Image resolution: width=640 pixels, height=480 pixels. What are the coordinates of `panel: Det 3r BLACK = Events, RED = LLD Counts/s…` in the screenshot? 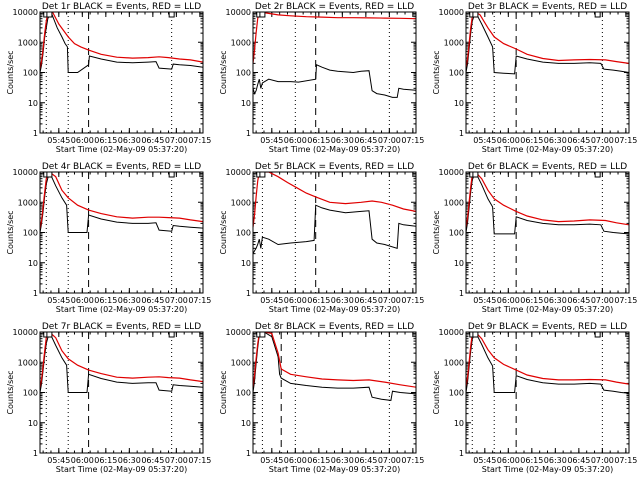 It's located at (534, 78).